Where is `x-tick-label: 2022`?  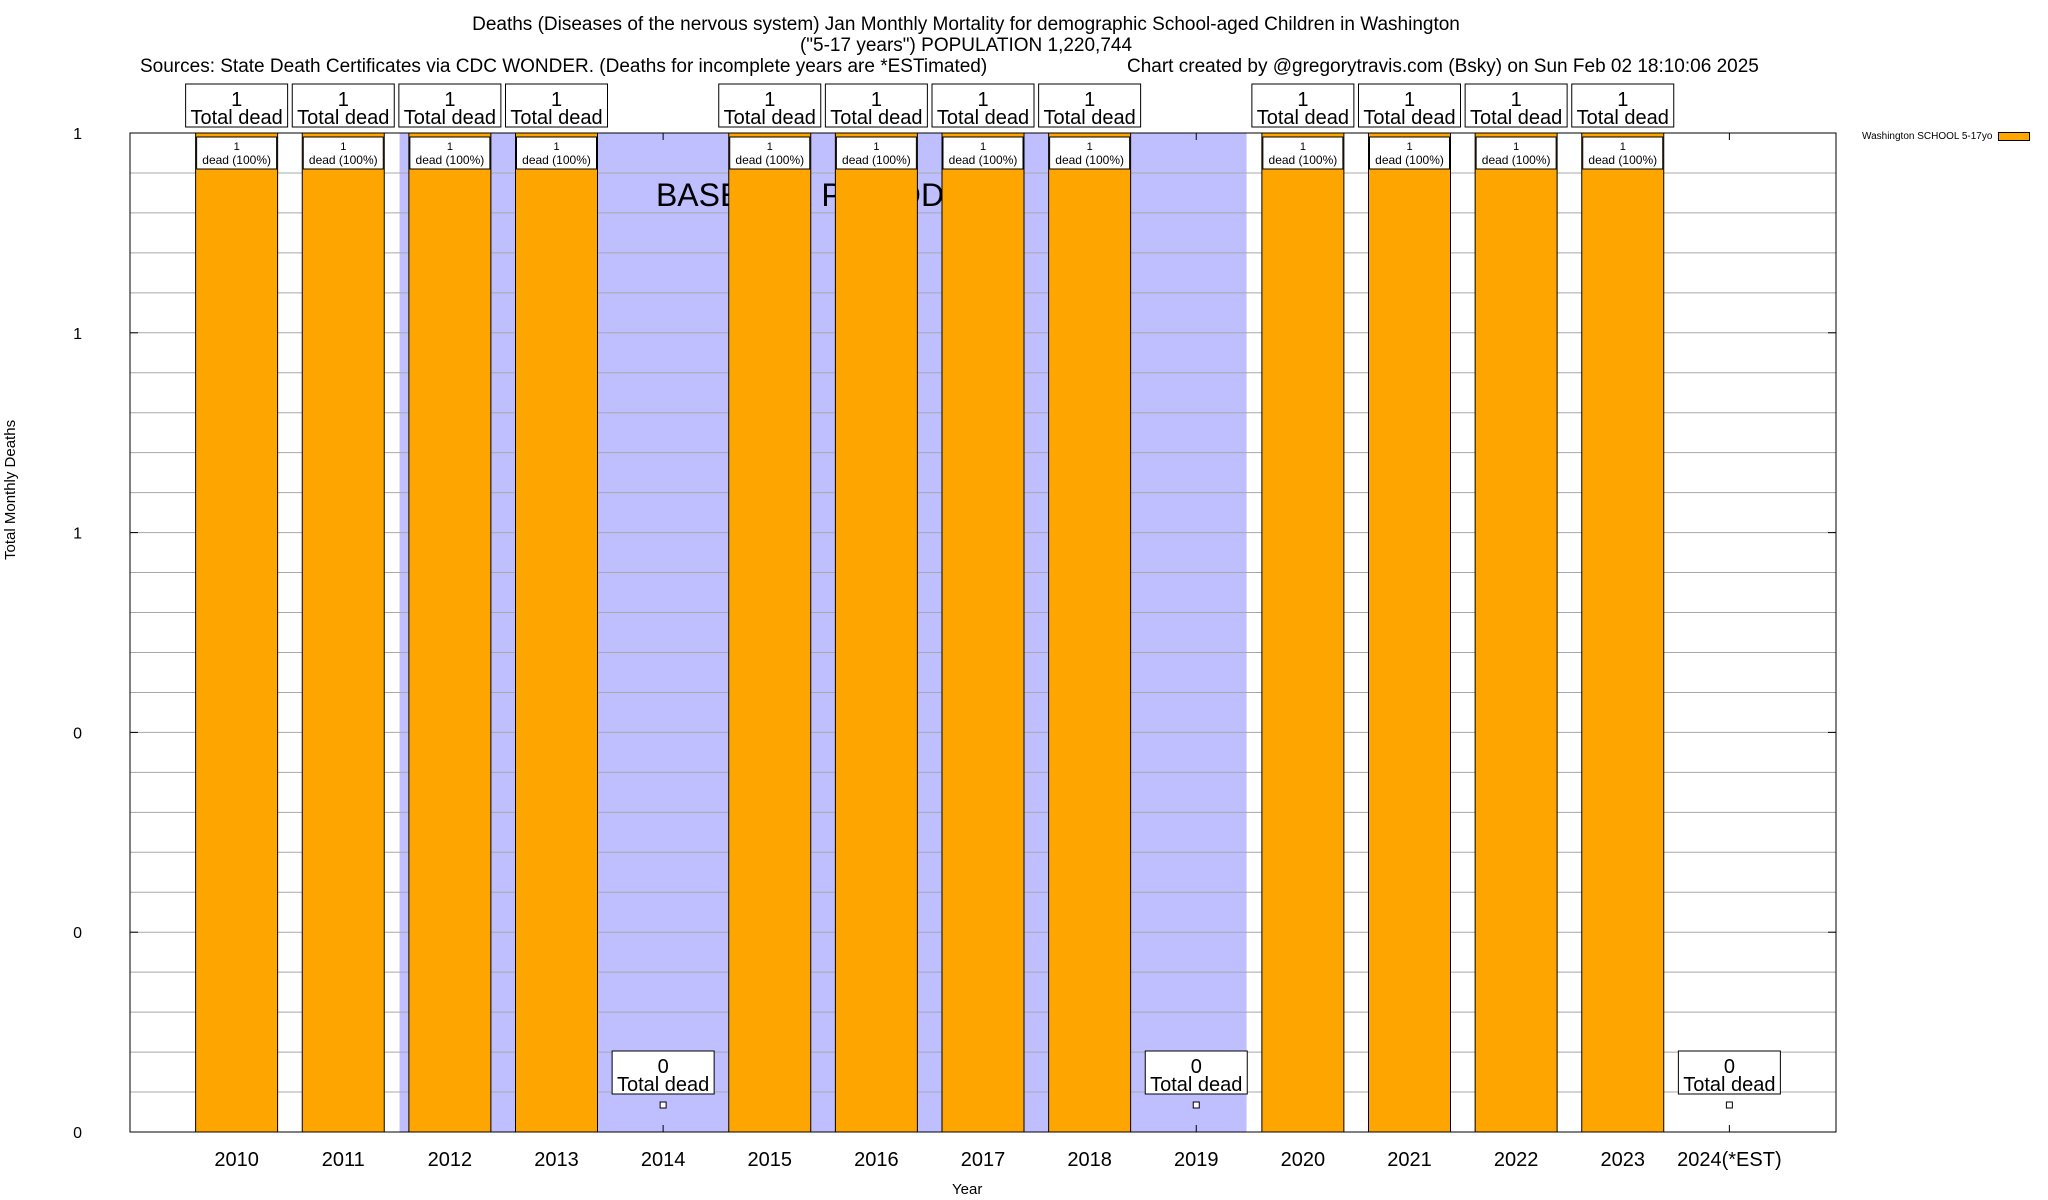
x-tick-label: 2022 is located at coordinates (1516, 1160).